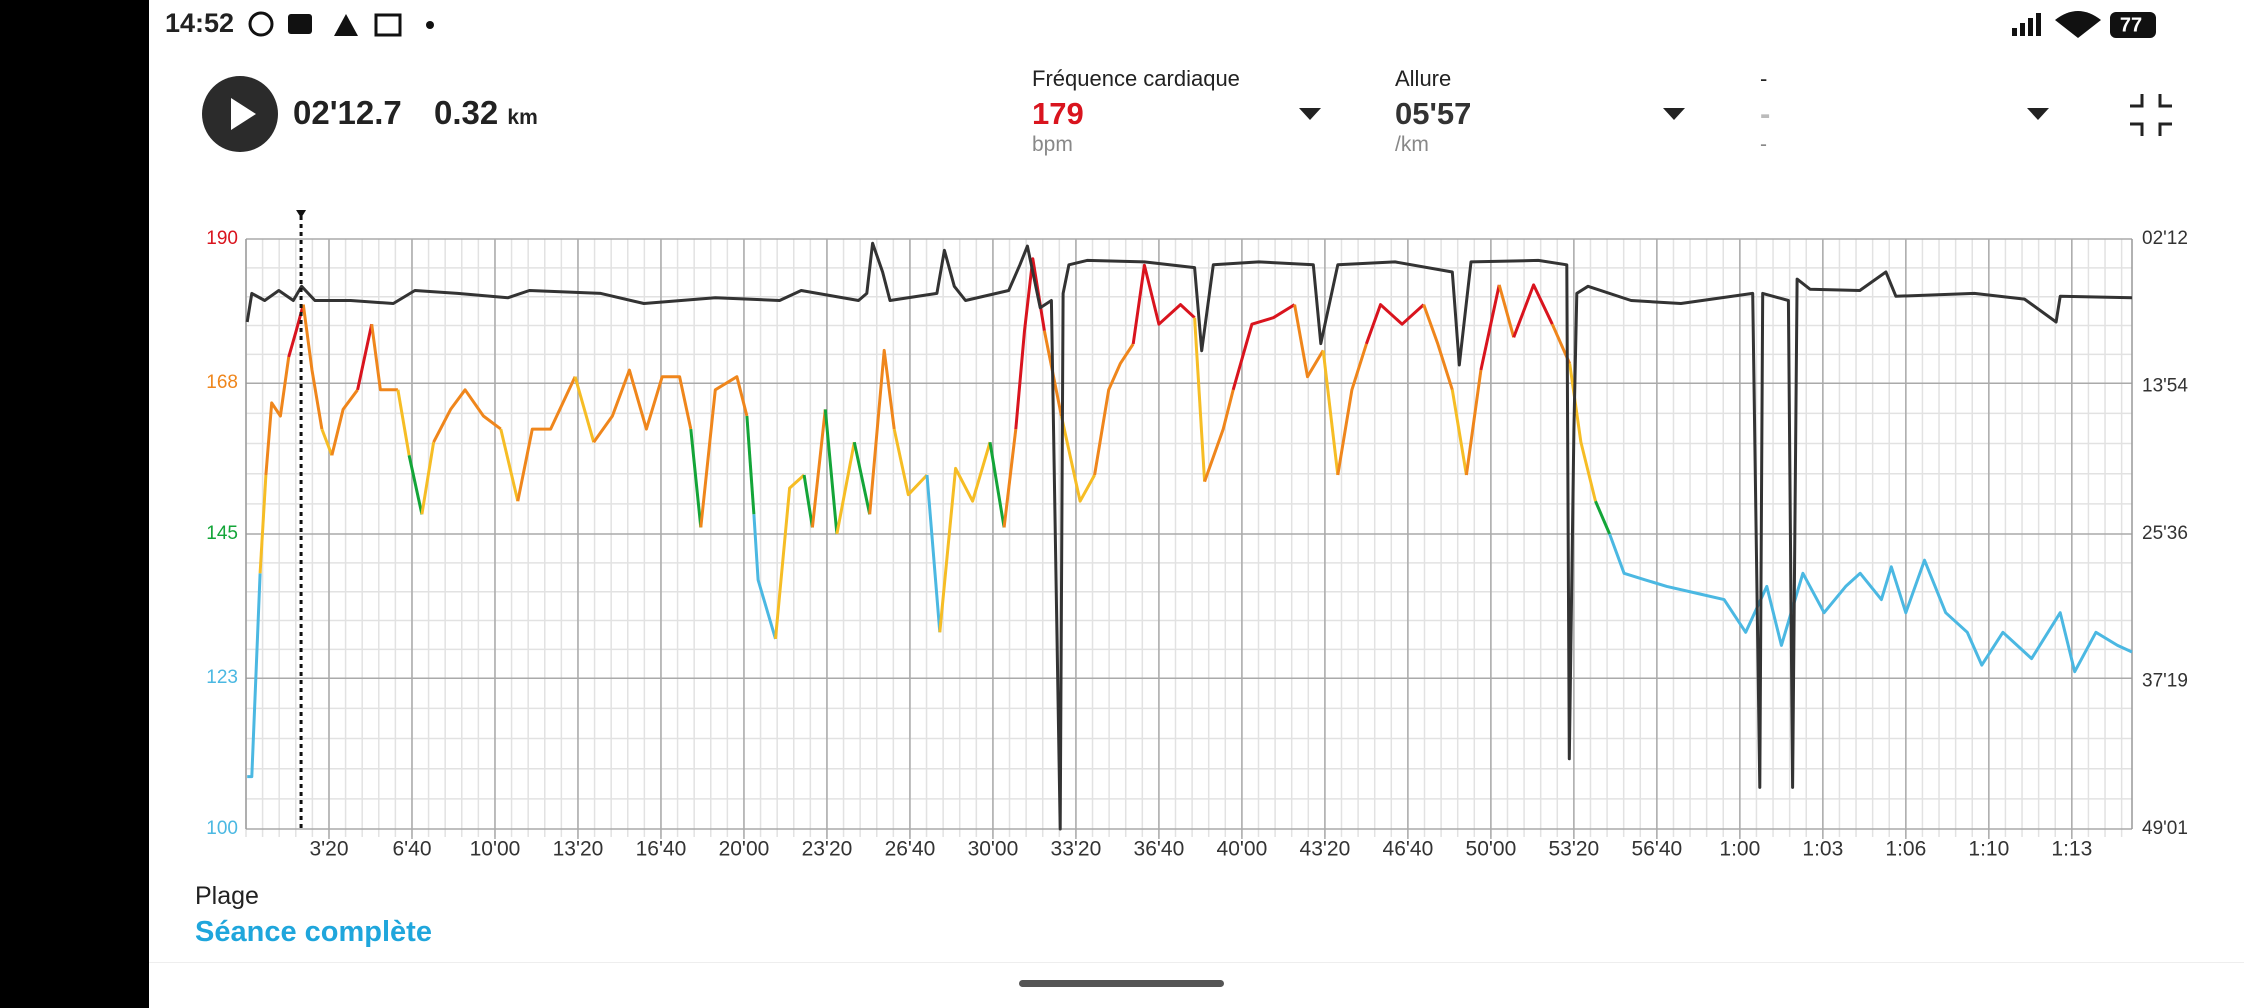  I want to click on y-tick-label: 168, so click(222, 382).